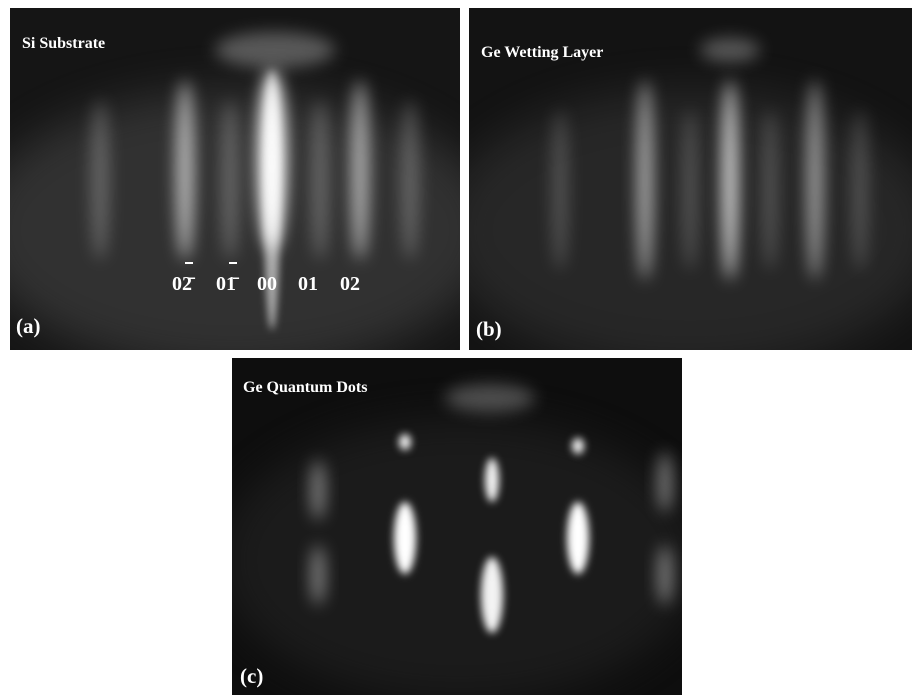  What do you see at coordinates (251, 676) in the screenshot?
I see `panel-label: (c)` at bounding box center [251, 676].